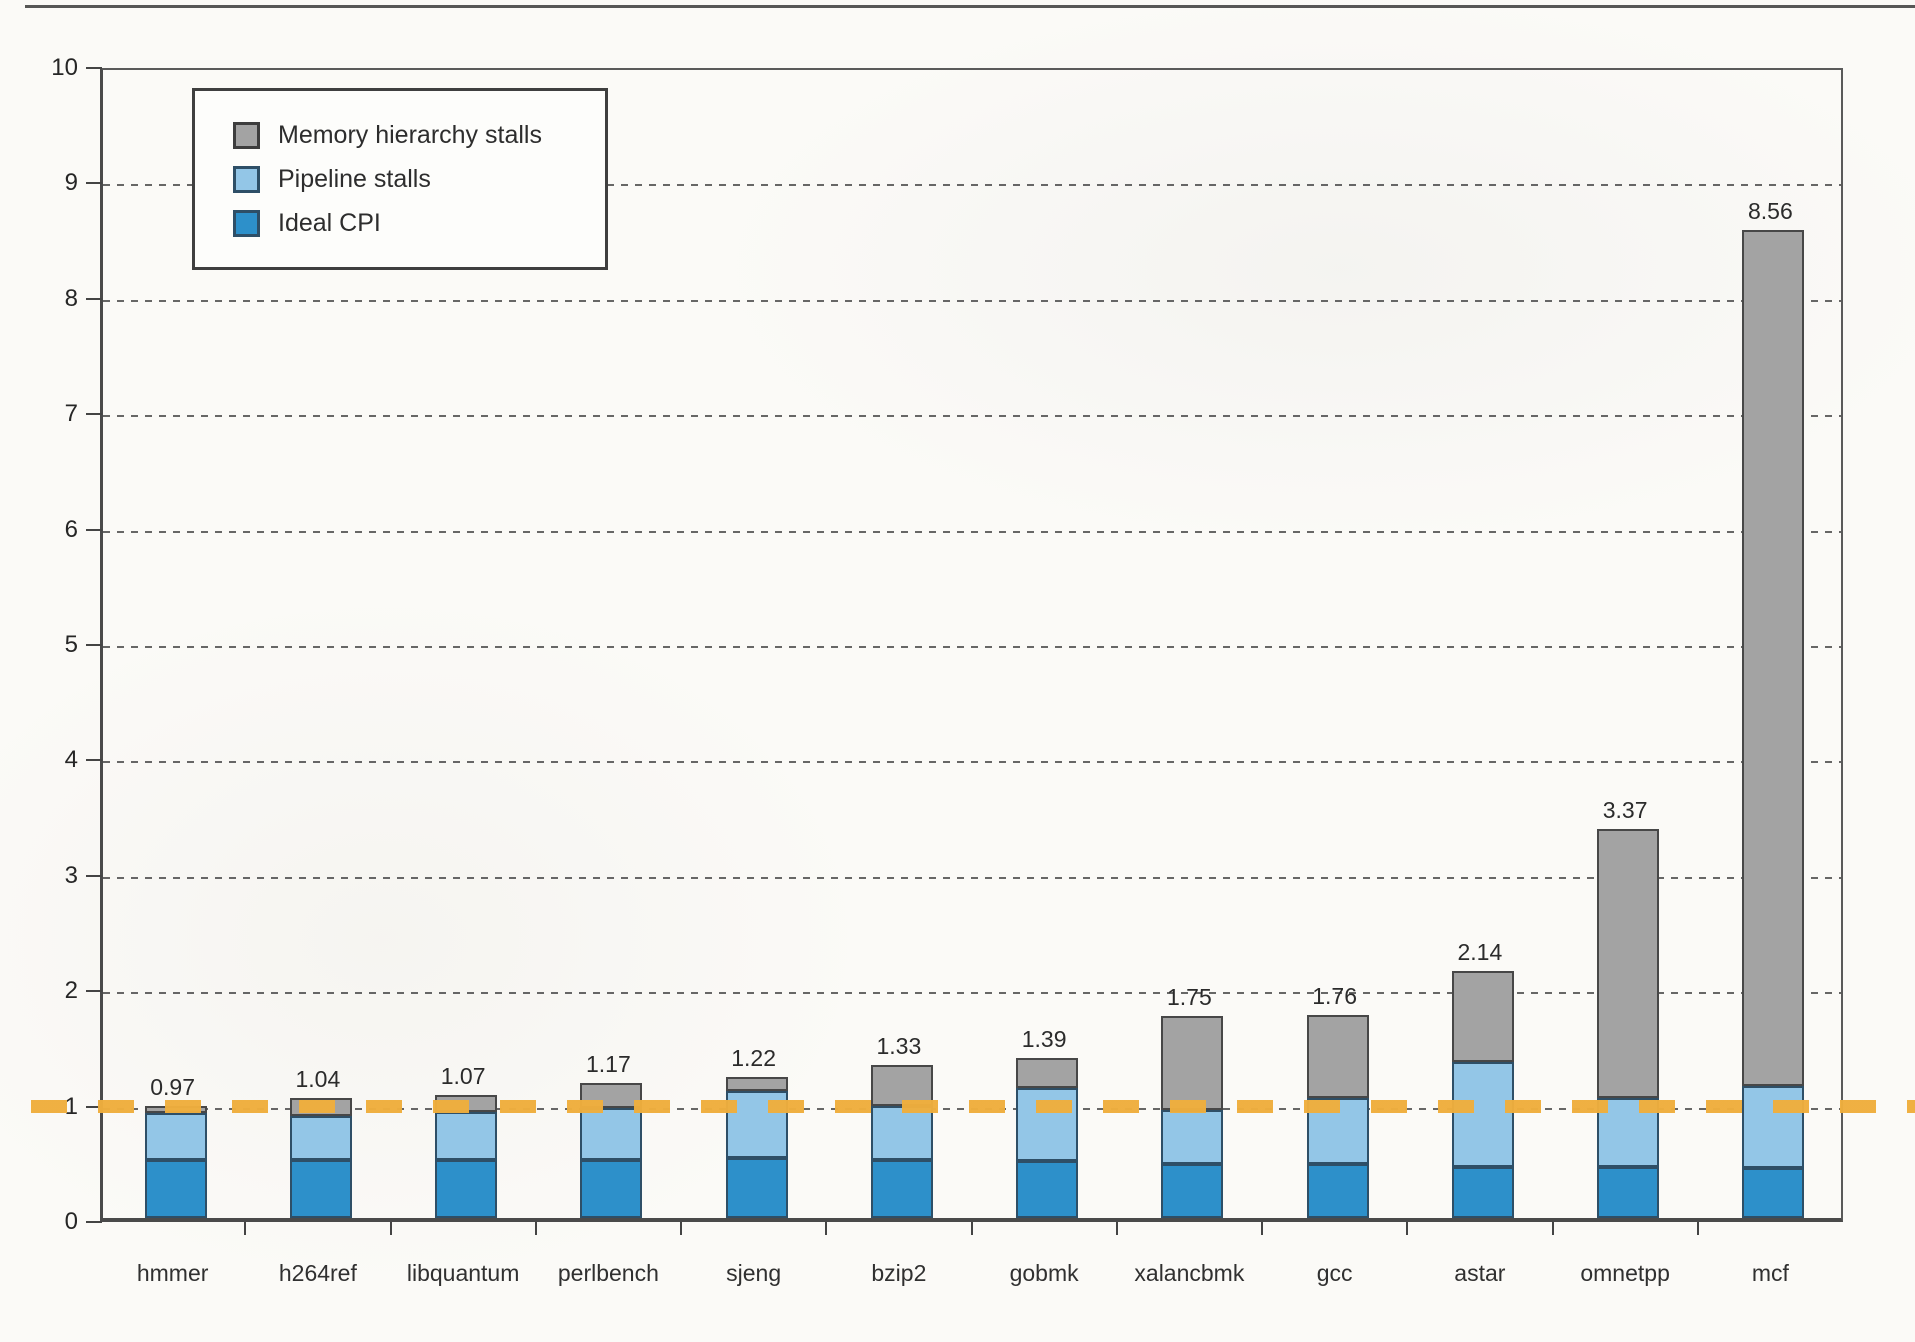 Image resolution: width=1915 pixels, height=1342 pixels. I want to click on bar-mcf-segment-pipeline-stalls, so click(1773, 1127).